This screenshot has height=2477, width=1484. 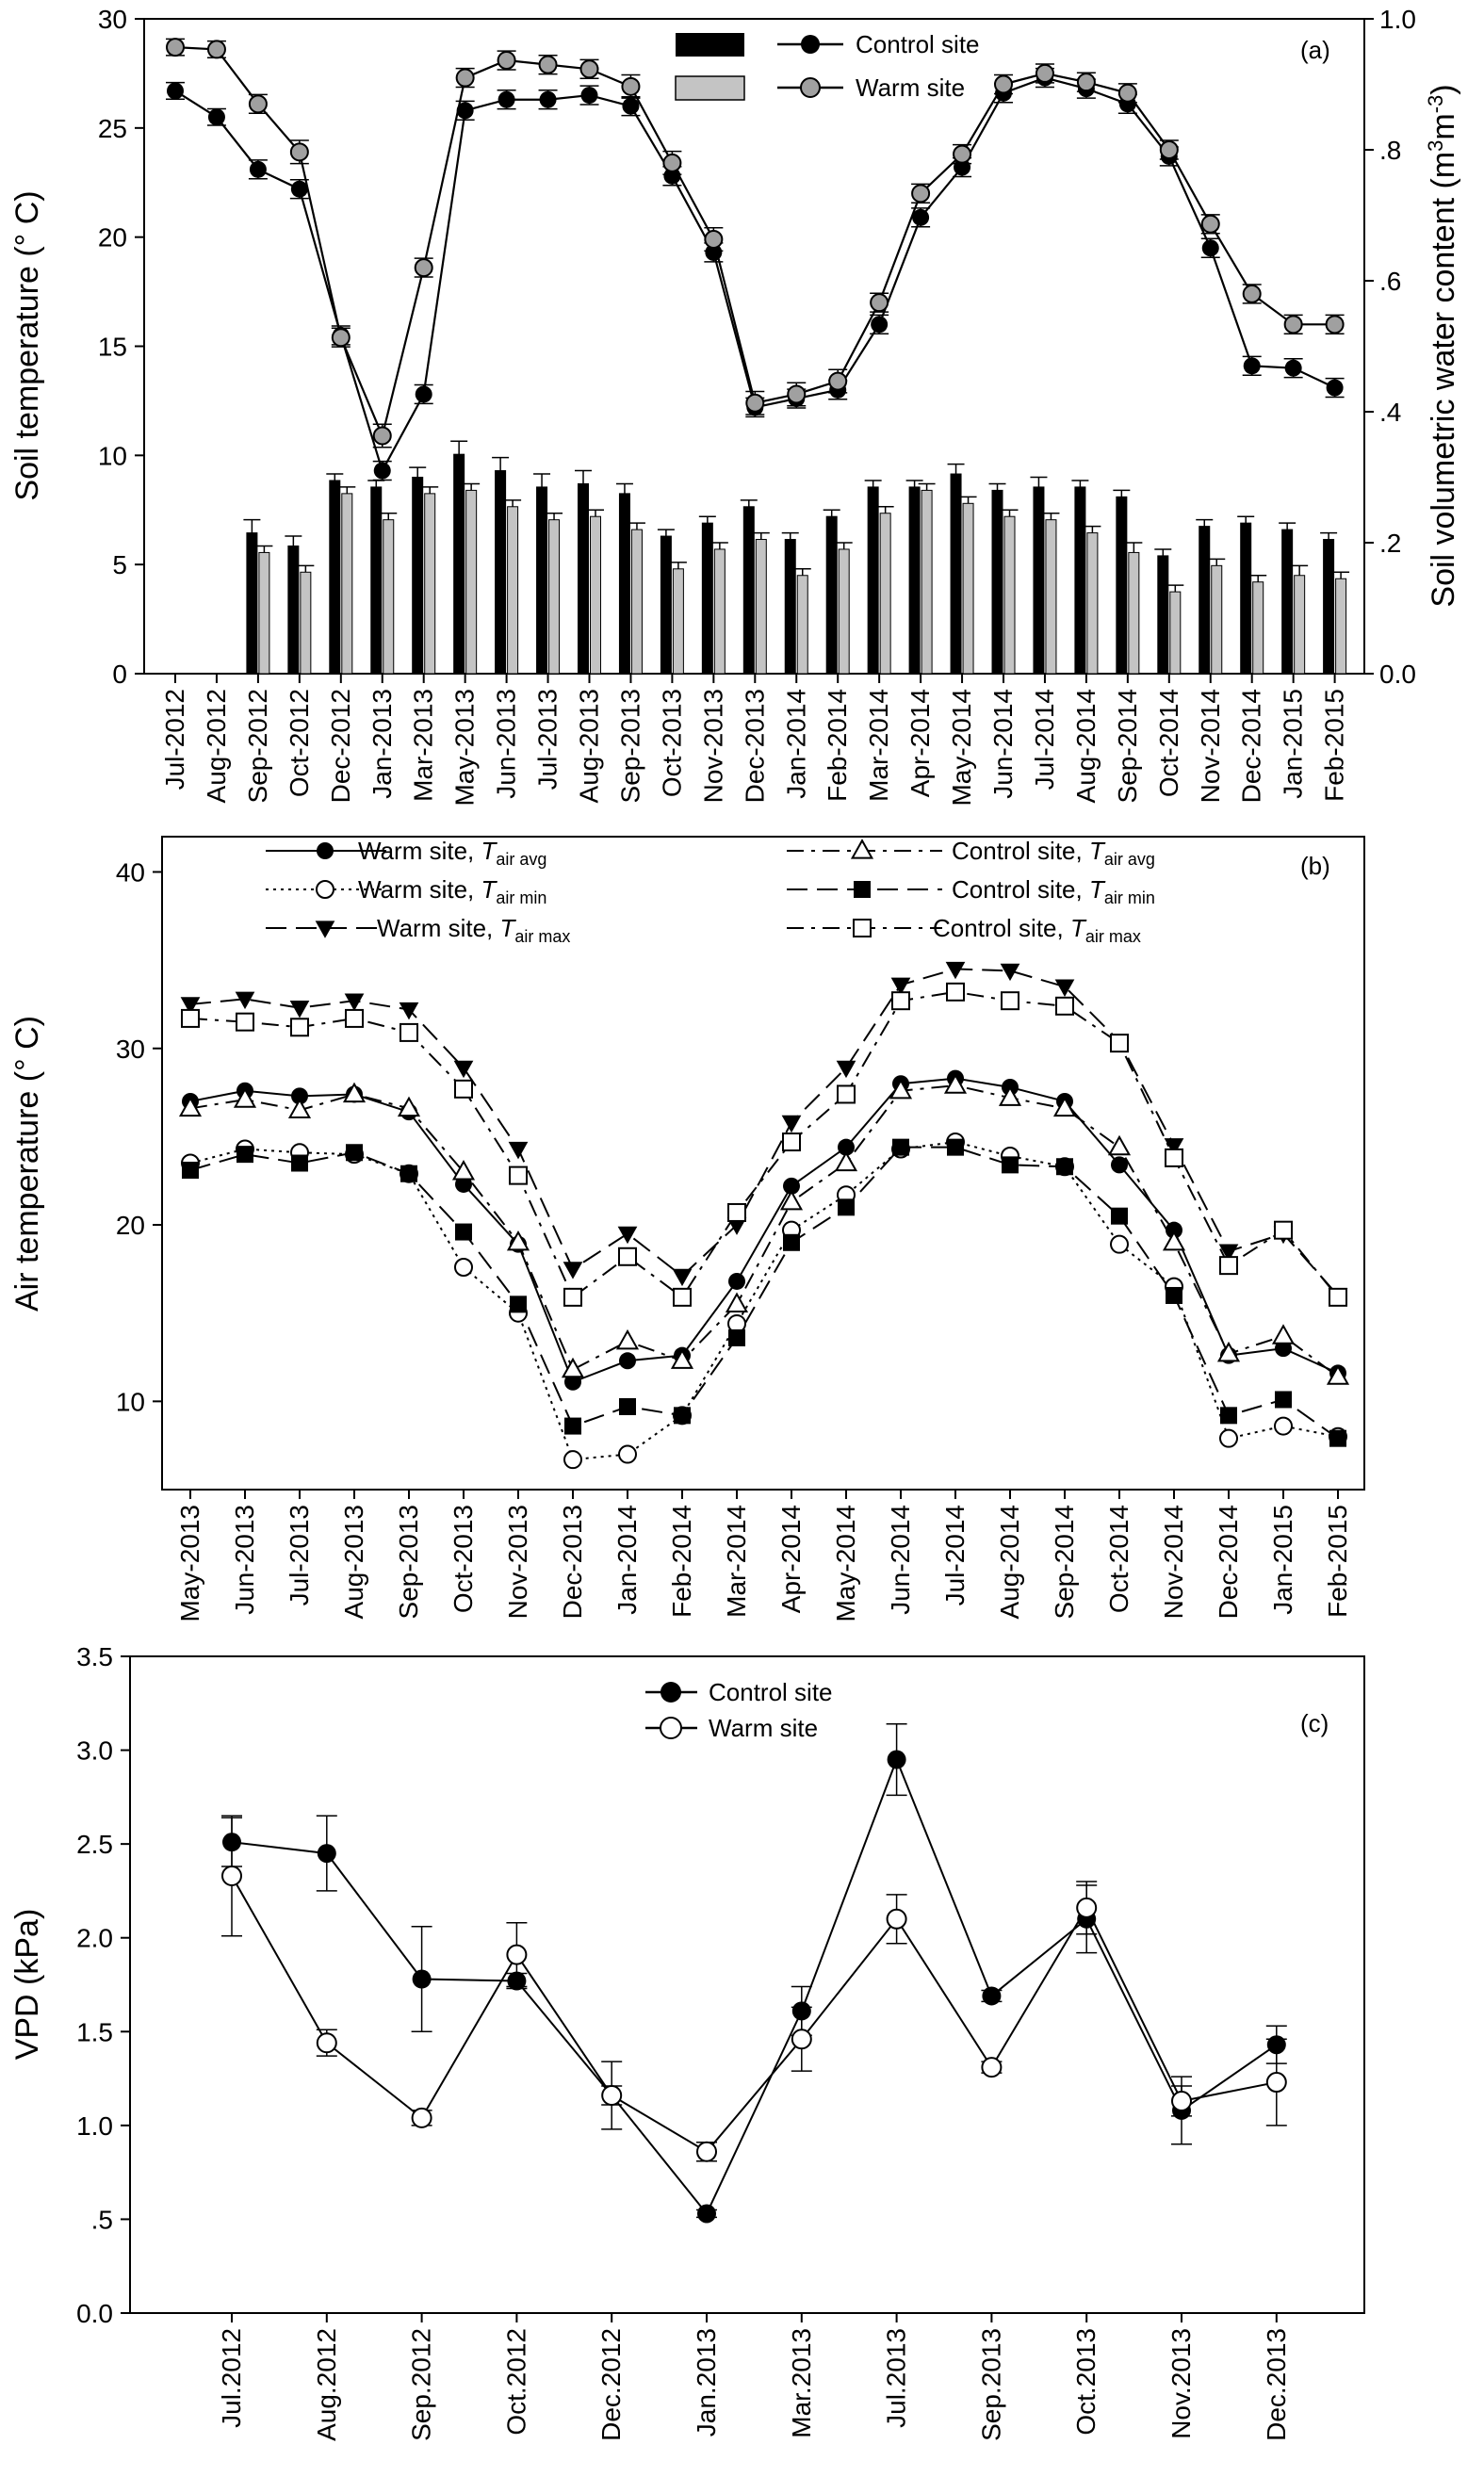 I want to click on panel-b-xtick-label: Apr-2014, so click(x=791, y=1559).